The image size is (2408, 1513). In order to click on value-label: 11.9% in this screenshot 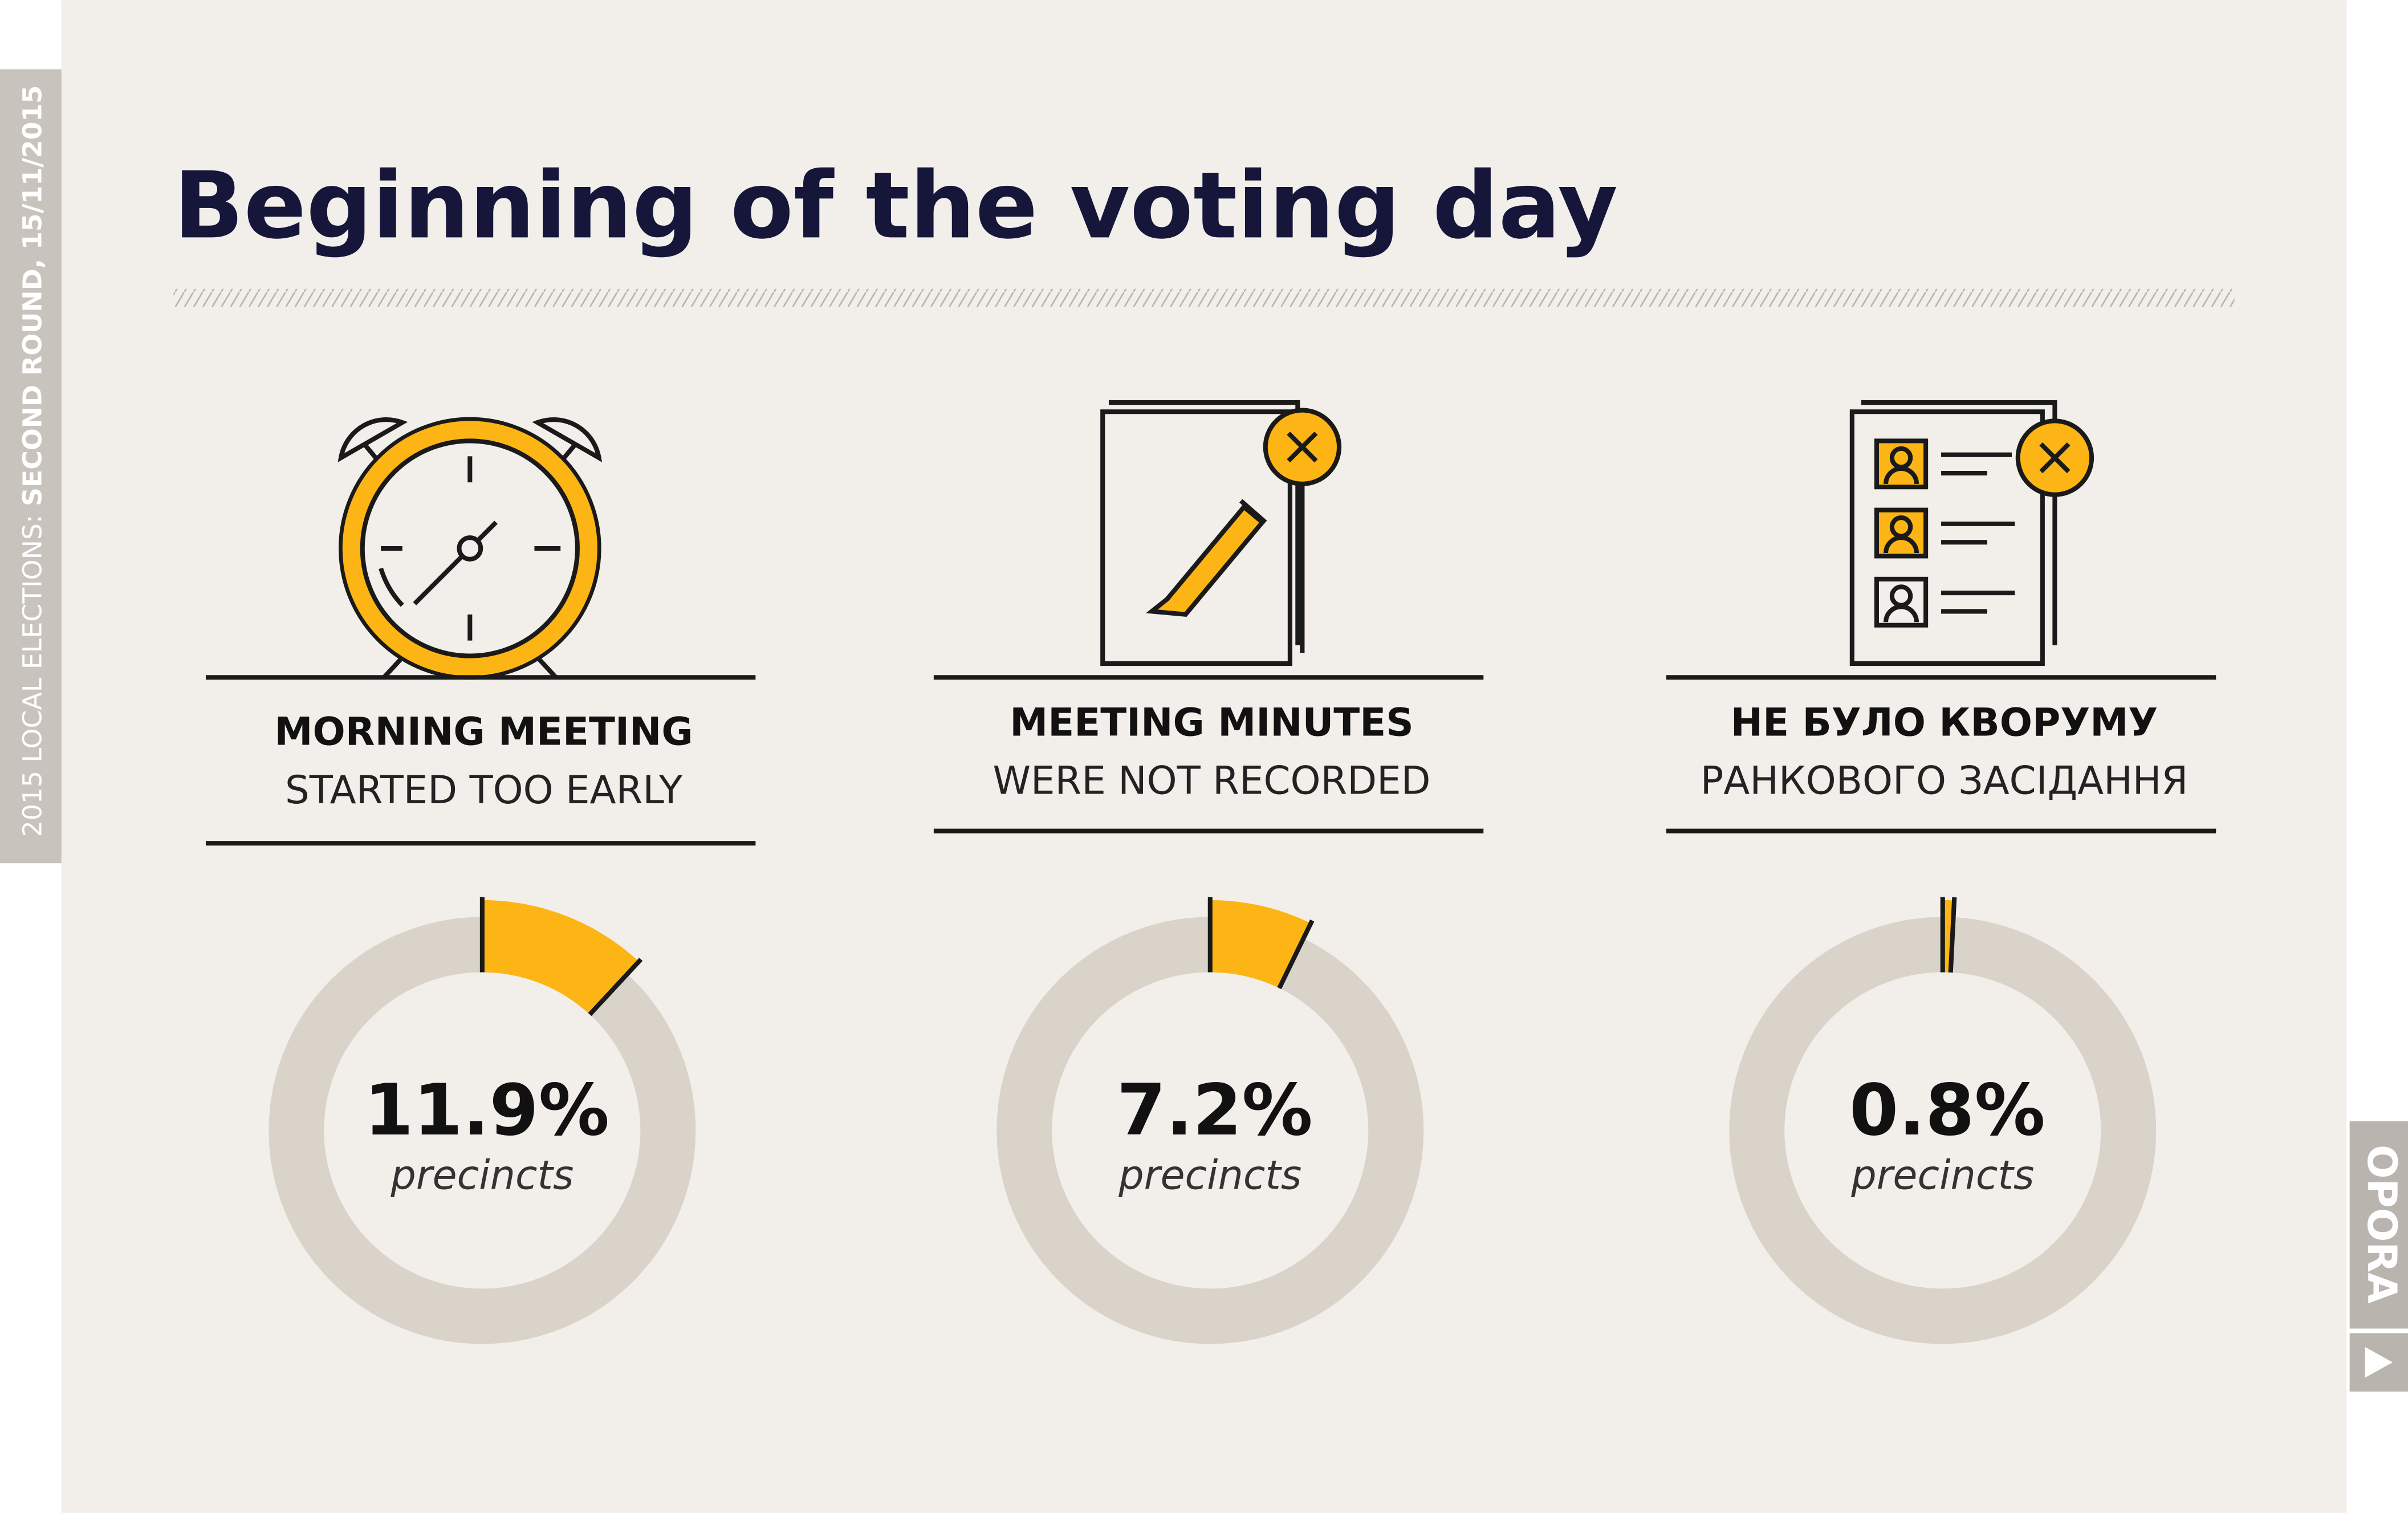, I will do `click(486, 1110)`.